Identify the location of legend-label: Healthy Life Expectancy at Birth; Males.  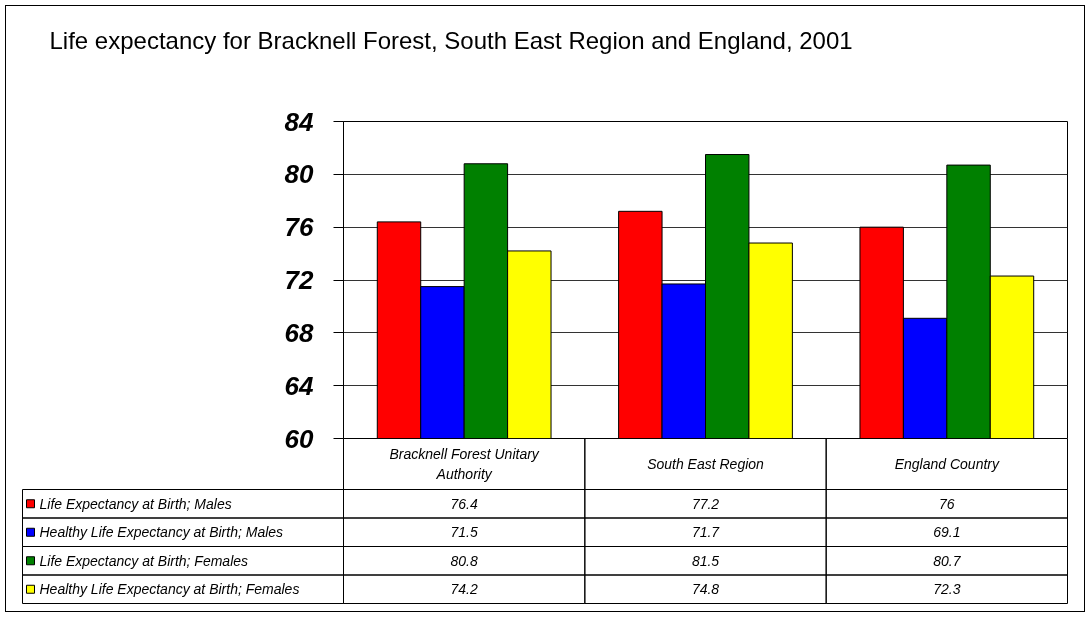
(161, 532).